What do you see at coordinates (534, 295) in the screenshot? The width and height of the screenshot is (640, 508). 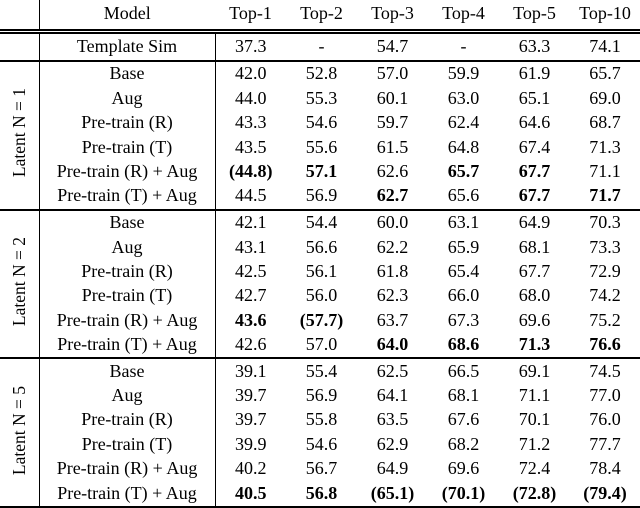 I see `metric-cell: 68.0` at bounding box center [534, 295].